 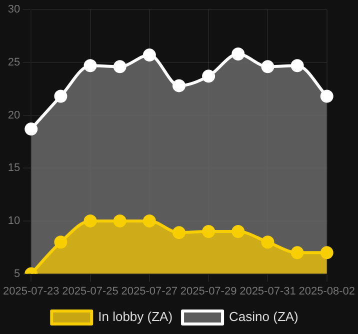 What do you see at coordinates (14, 115) in the screenshot?
I see `y-tick-label: 20` at bounding box center [14, 115].